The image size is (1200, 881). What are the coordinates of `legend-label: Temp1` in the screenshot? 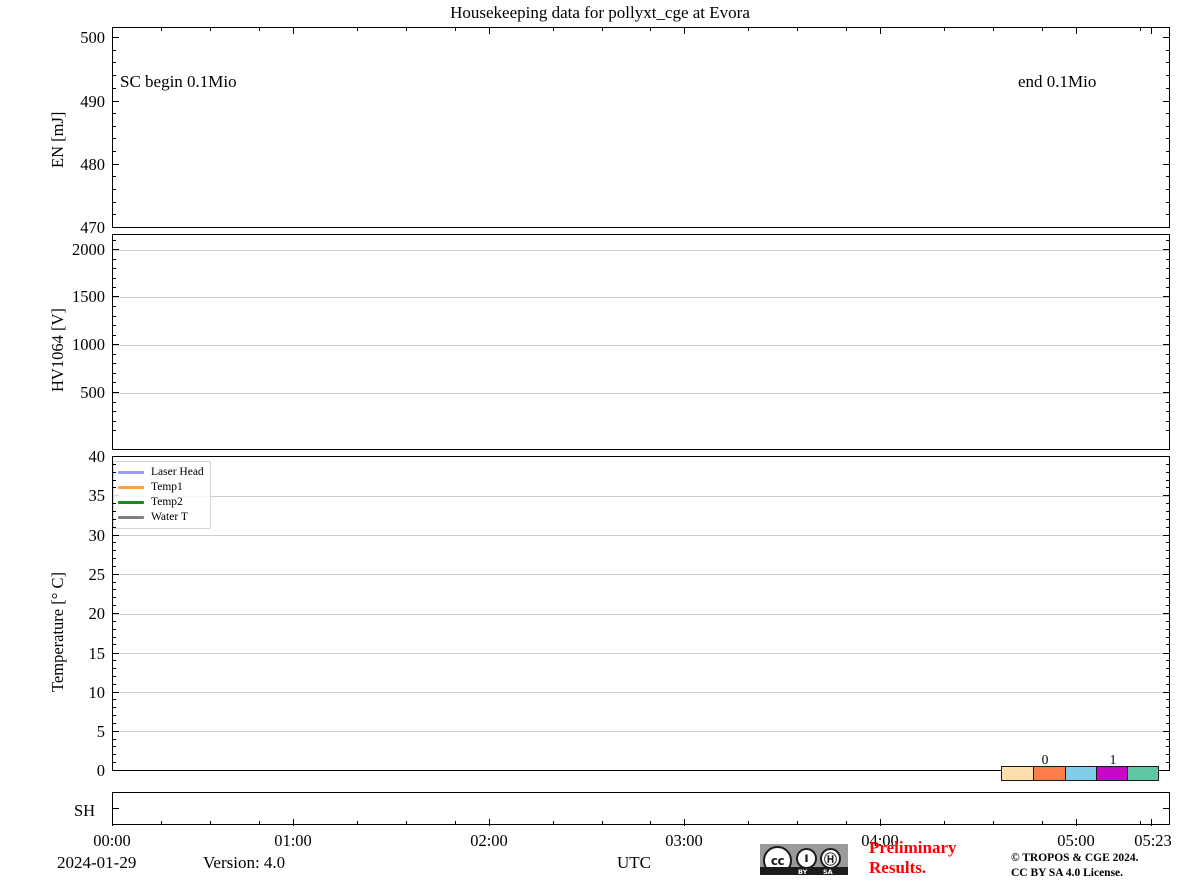 It's located at (167, 486).